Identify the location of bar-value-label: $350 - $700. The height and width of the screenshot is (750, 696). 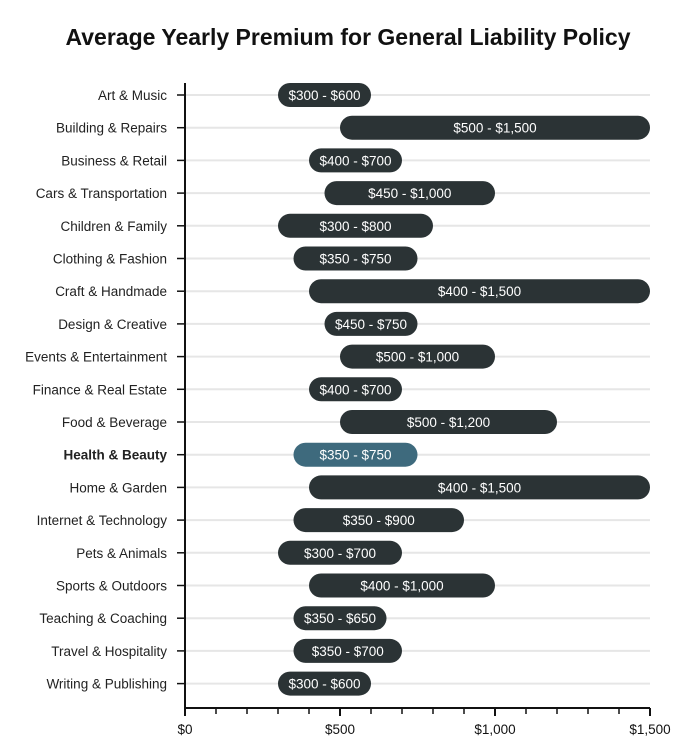
(348, 651).